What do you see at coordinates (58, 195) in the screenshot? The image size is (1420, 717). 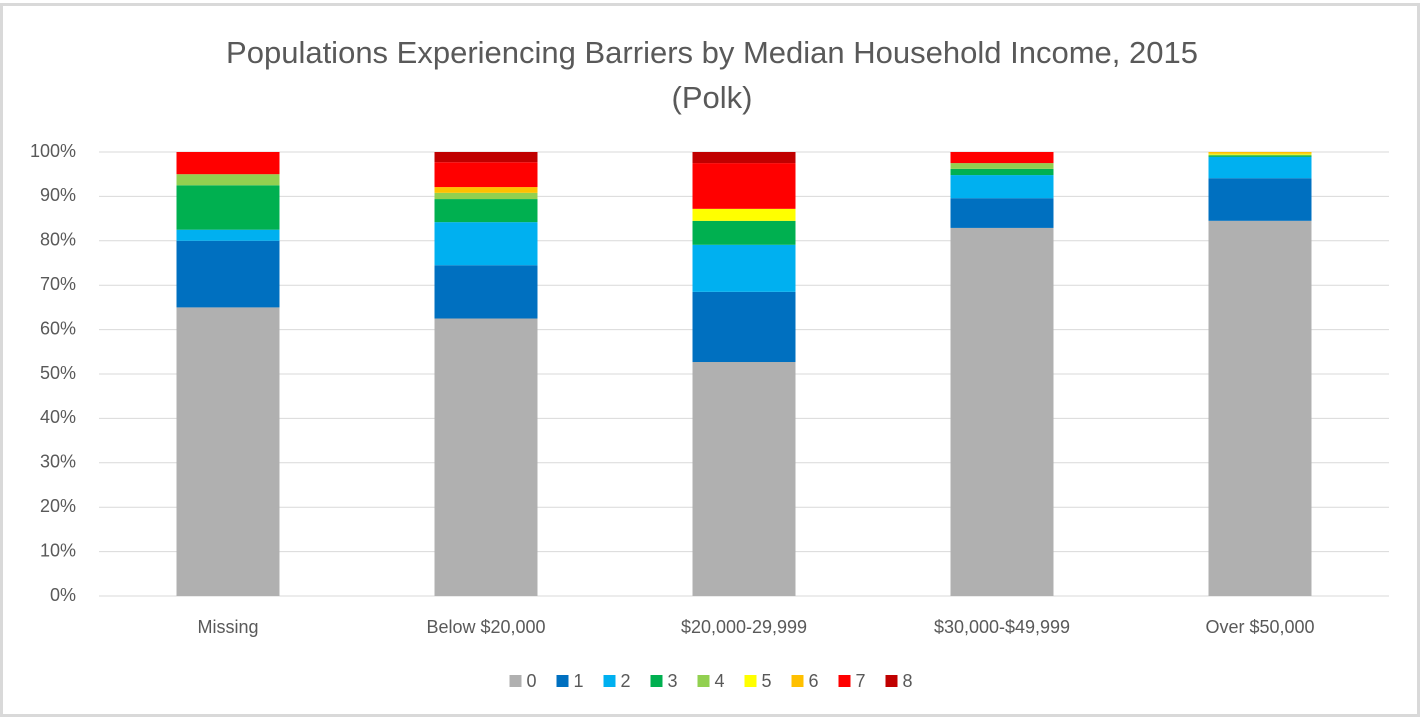 I see `y-tick-label: 90%` at bounding box center [58, 195].